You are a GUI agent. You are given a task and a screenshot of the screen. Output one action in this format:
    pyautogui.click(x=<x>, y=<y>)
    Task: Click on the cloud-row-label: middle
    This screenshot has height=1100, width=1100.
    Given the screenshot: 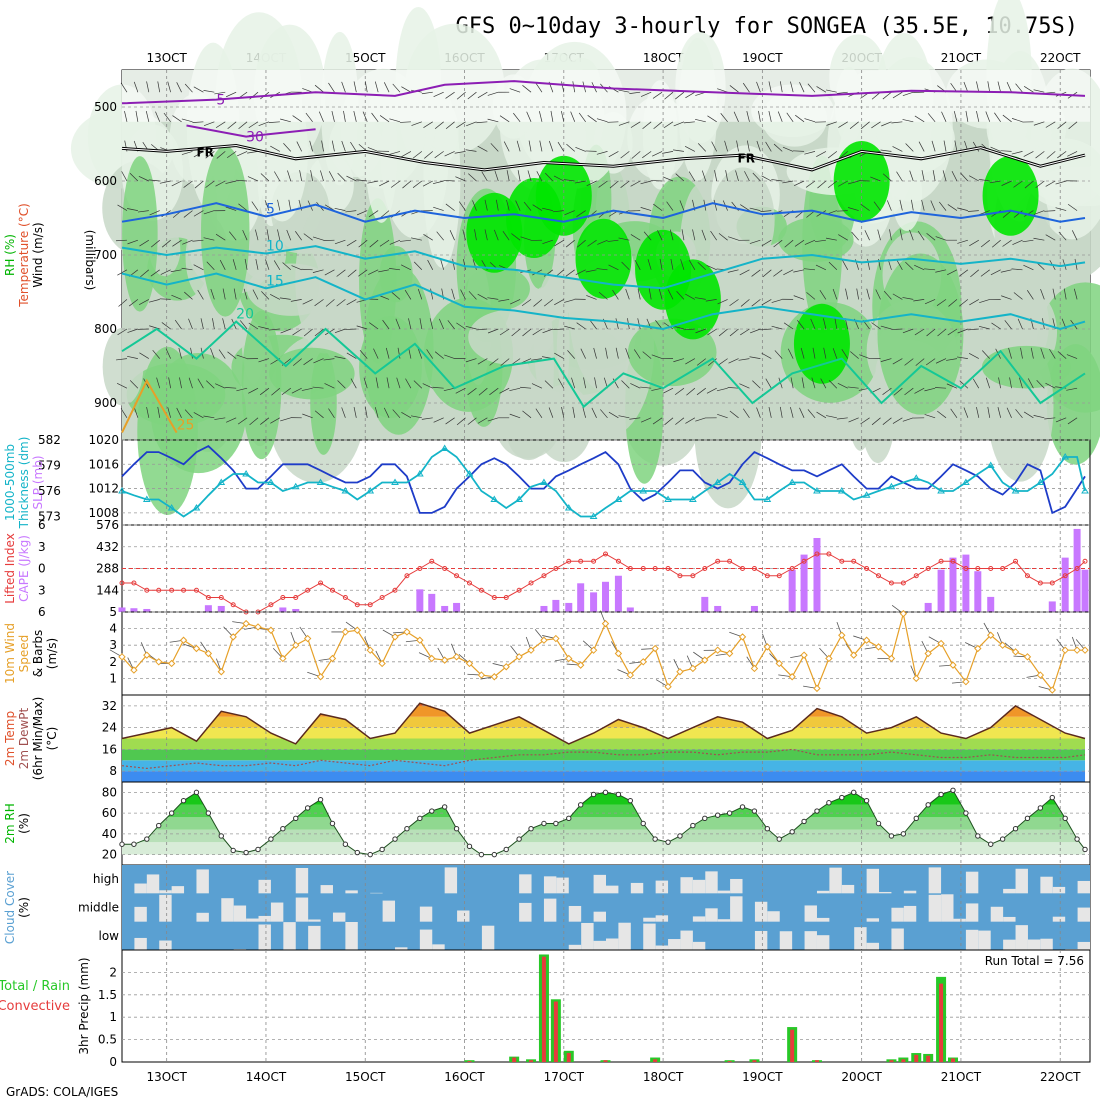 What is the action you would take?
    pyautogui.click(x=98, y=908)
    